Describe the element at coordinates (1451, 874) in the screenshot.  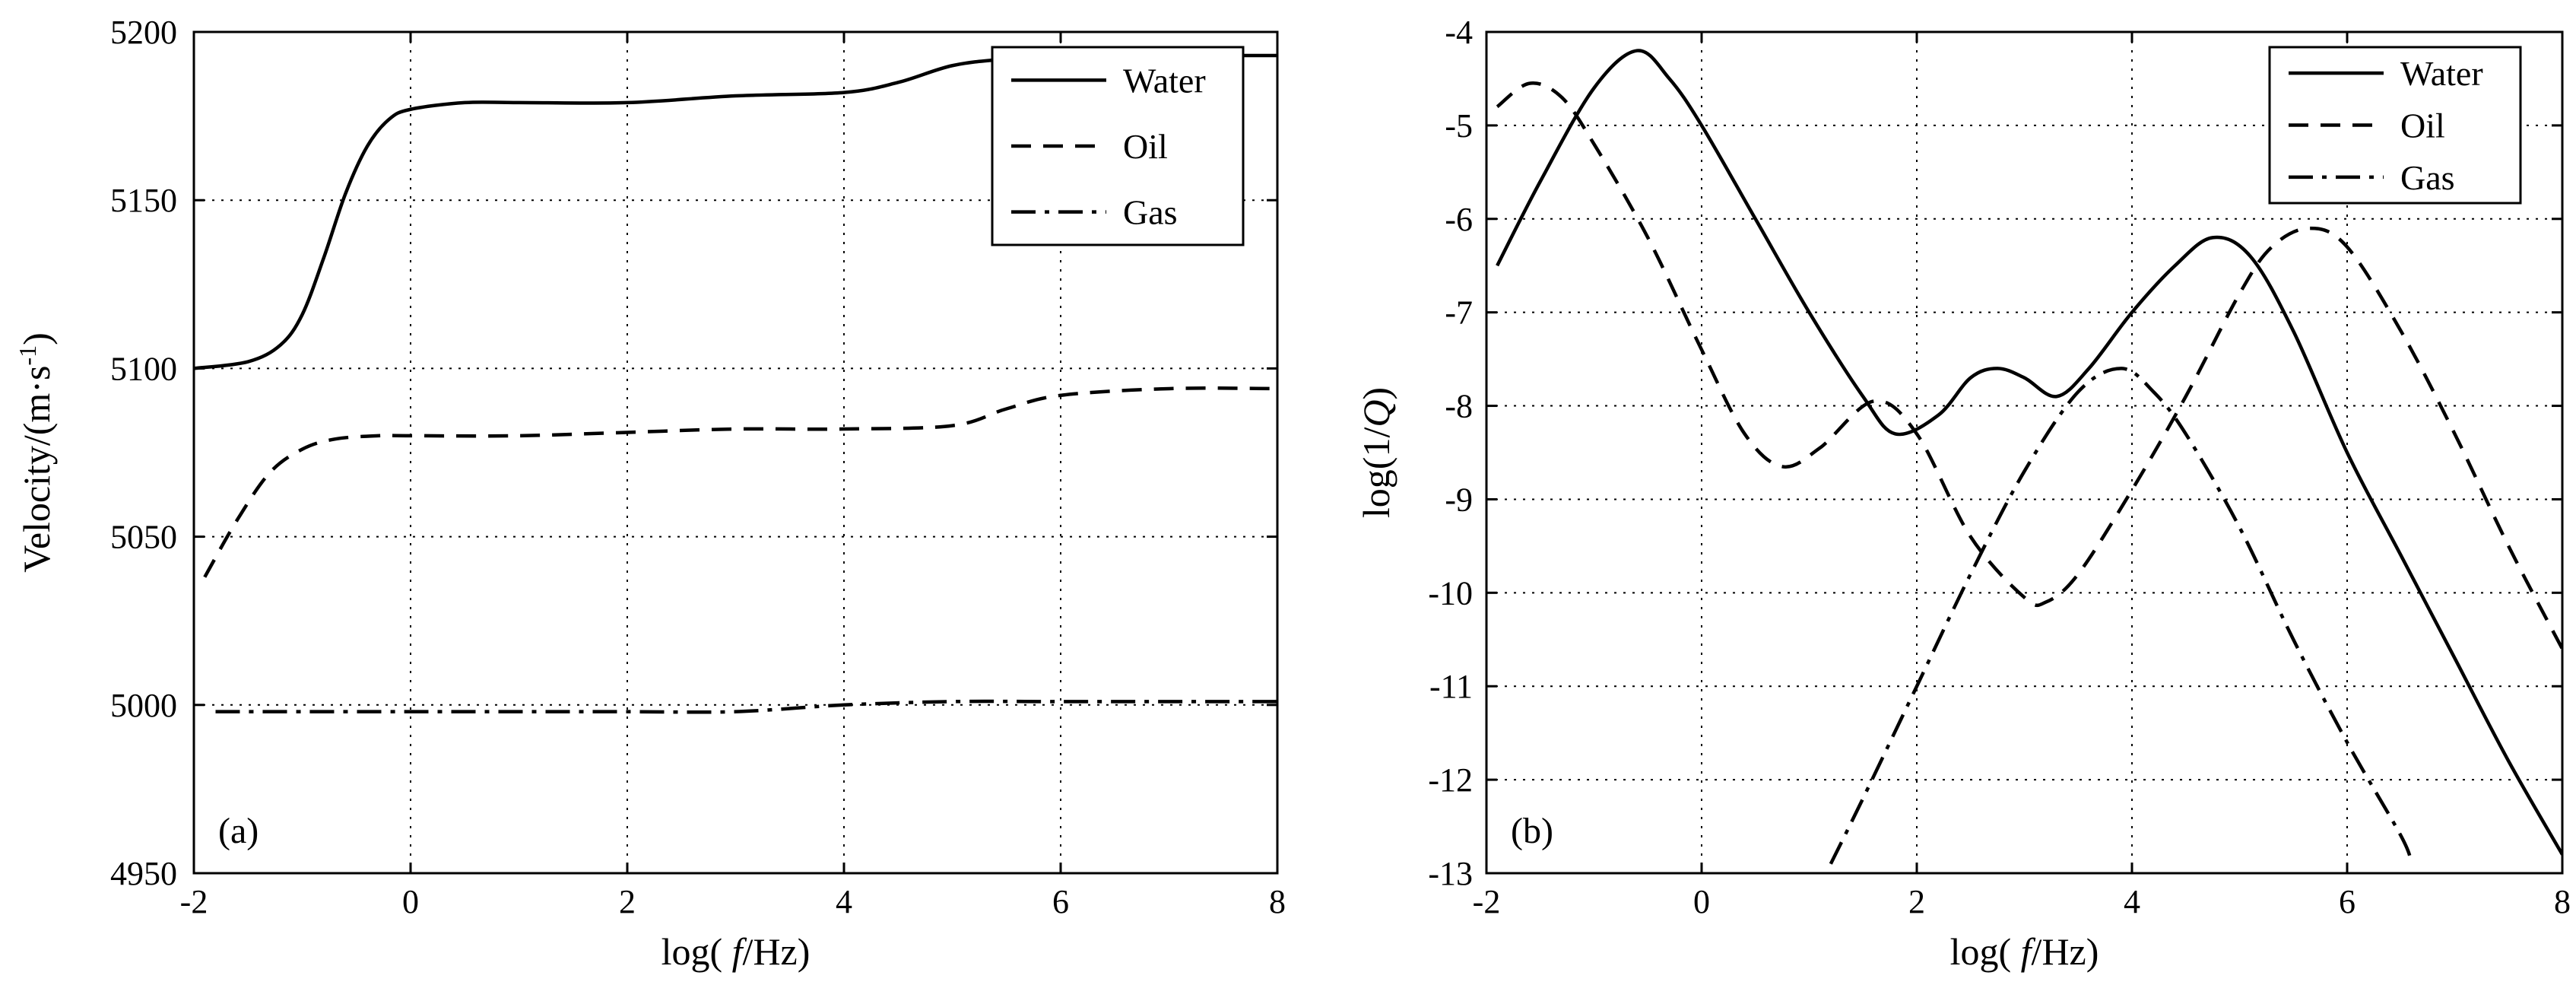
I see `y-tick-label: -13` at that location.